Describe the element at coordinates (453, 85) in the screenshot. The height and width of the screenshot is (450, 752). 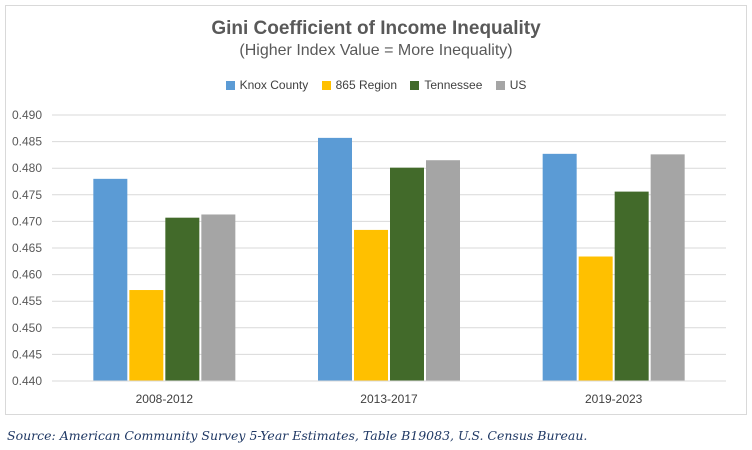
I see `legend-label-tennessee: Tennessee` at that location.